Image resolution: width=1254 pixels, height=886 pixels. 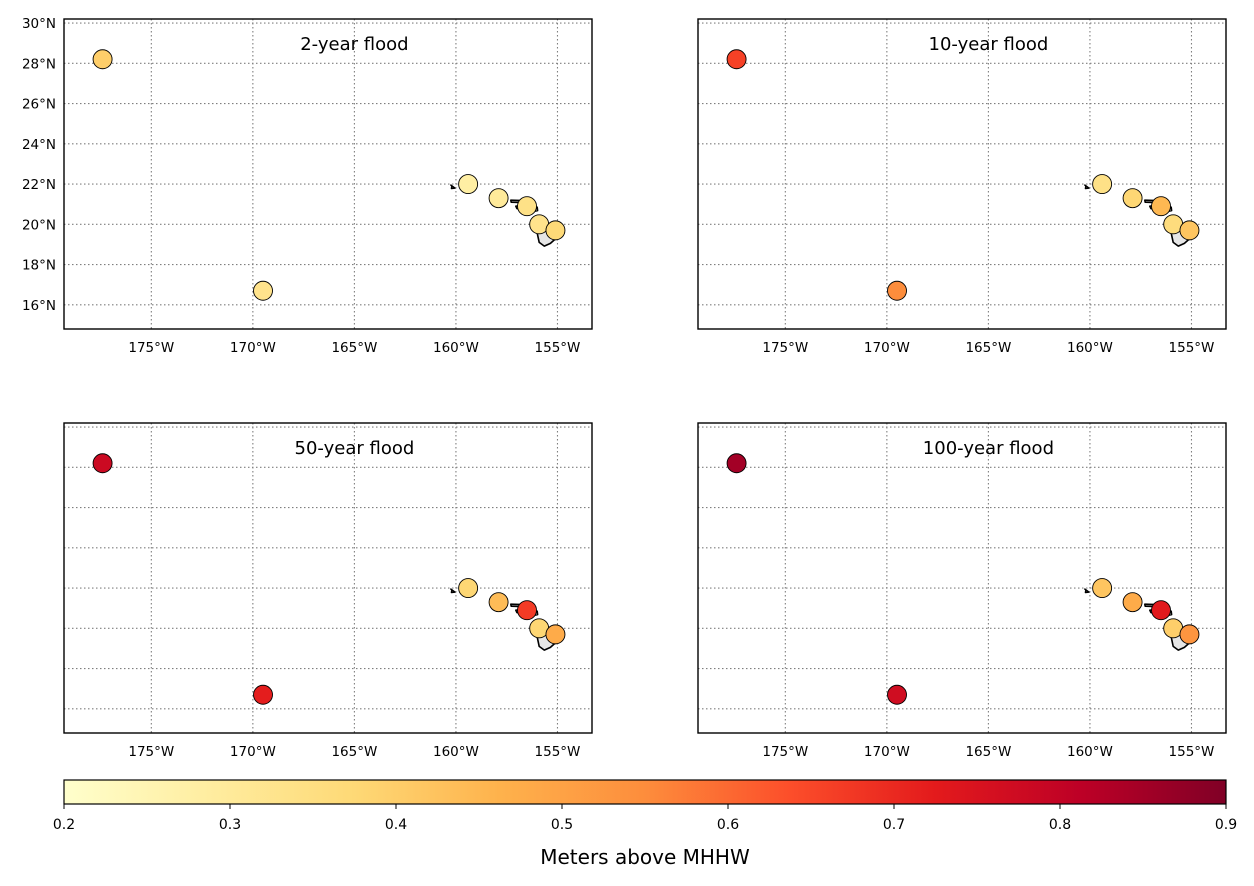 What do you see at coordinates (894, 825) in the screenshot?
I see `colorbar-tick-label: 0.7` at bounding box center [894, 825].